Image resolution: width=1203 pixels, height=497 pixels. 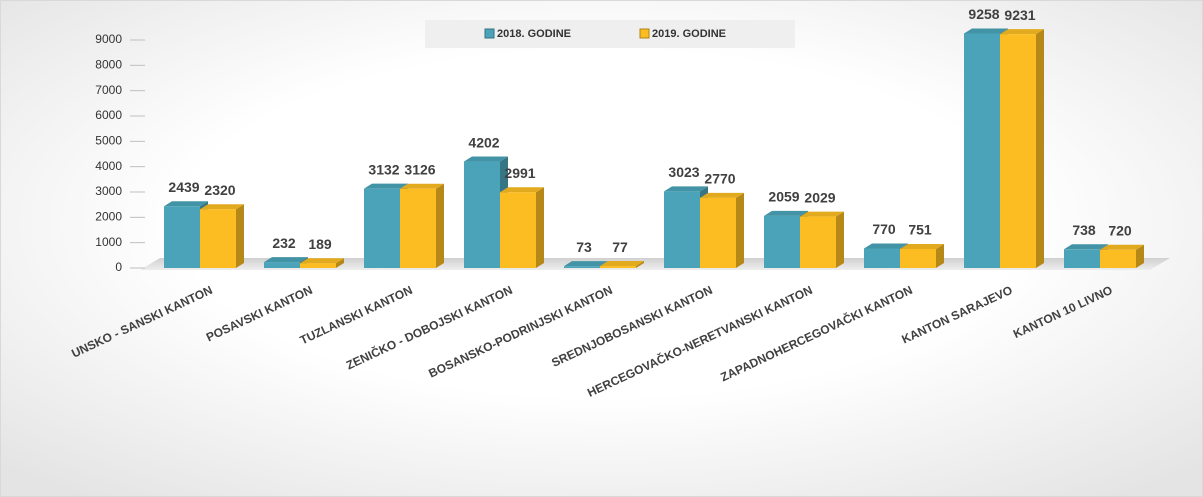 I want to click on y-tick-label: 3000, so click(x=108, y=191).